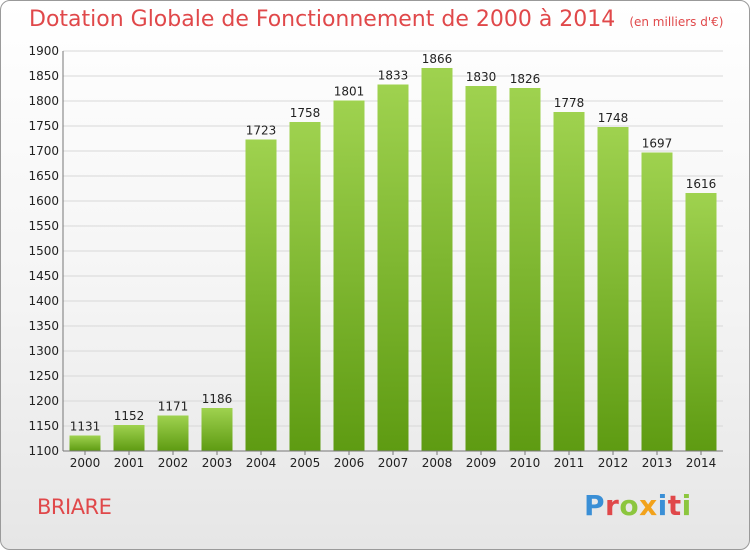 The image size is (750, 550). What do you see at coordinates (43, 401) in the screenshot?
I see `y-tick-label: 1200` at bounding box center [43, 401].